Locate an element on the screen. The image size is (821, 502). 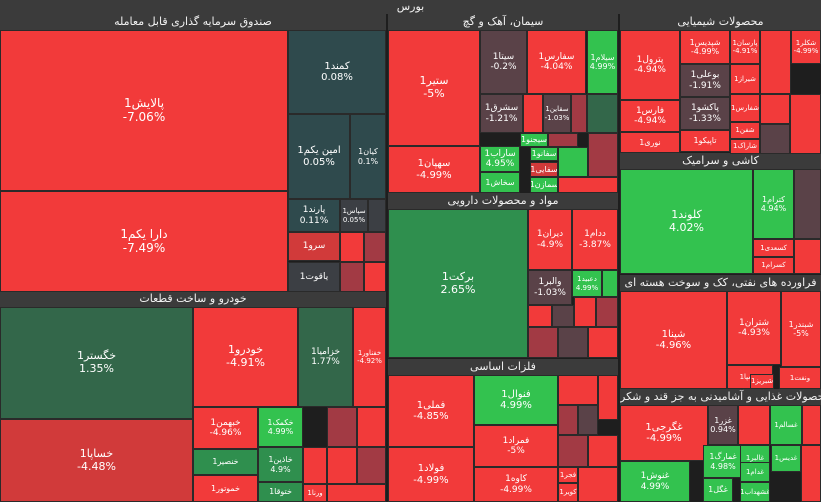
symbol-tile: خودرو1 -4.91% is located at coordinates (245, 357).